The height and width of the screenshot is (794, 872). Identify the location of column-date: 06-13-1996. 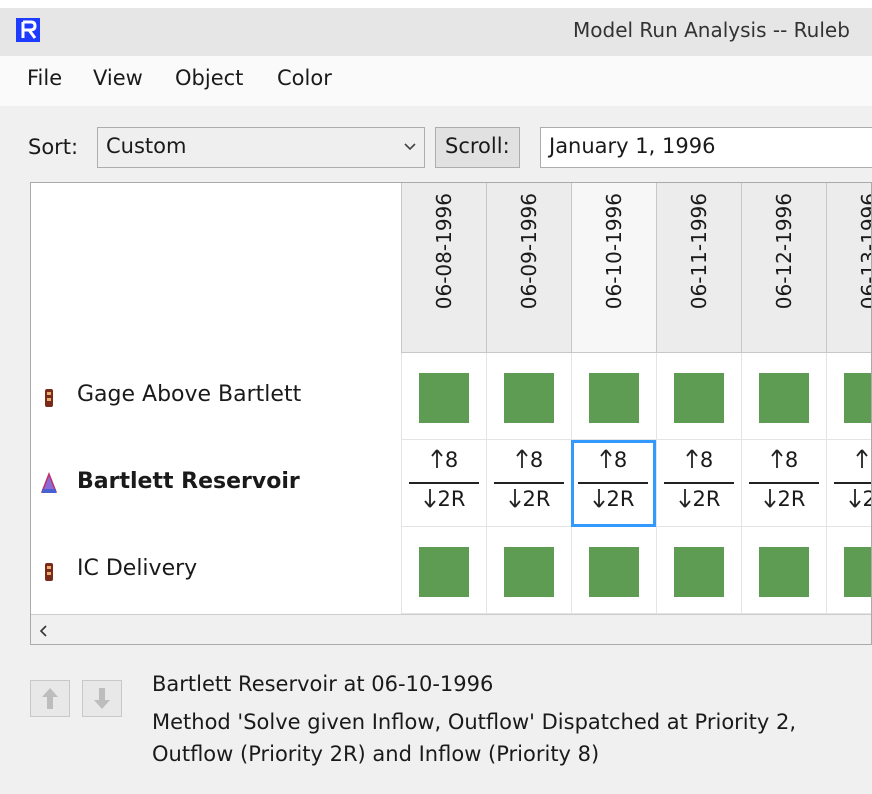
(864, 251).